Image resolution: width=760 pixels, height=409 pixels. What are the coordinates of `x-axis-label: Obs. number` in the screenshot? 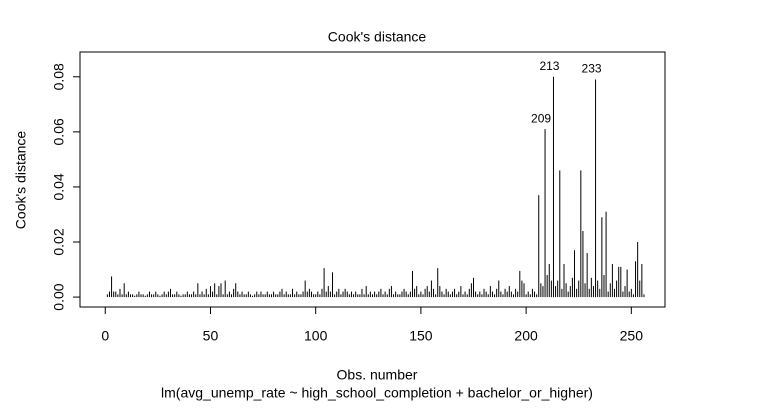 It's located at (377, 375).